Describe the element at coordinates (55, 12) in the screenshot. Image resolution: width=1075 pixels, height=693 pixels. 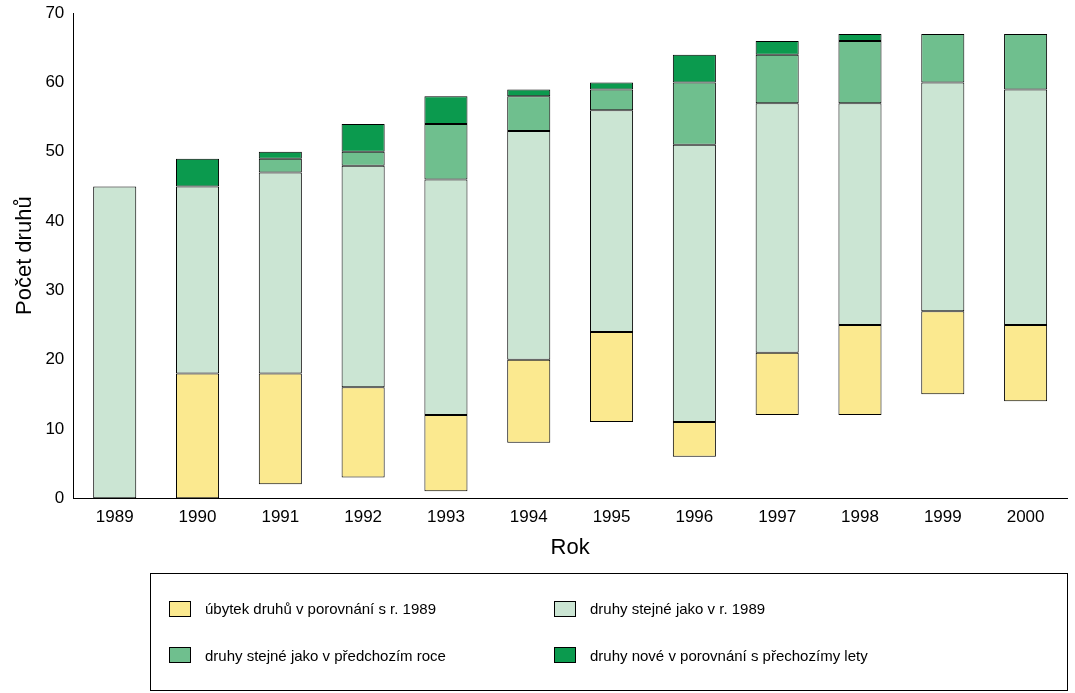
I see `y-tick-label: 70` at that location.